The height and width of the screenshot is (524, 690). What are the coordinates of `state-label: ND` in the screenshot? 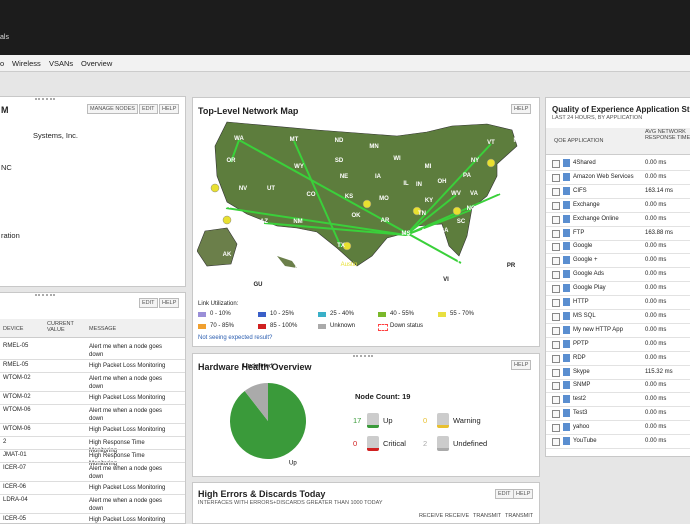 It's located at (339, 141).